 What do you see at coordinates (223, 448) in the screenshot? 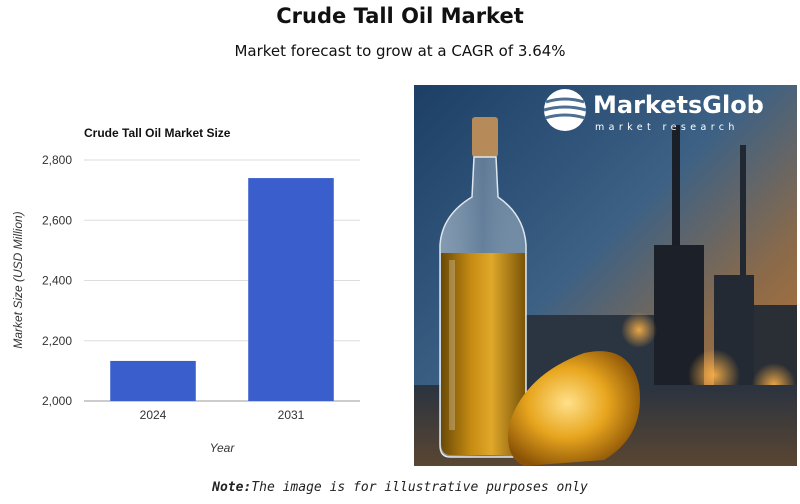
I see `x-axis-label: Year` at bounding box center [223, 448].